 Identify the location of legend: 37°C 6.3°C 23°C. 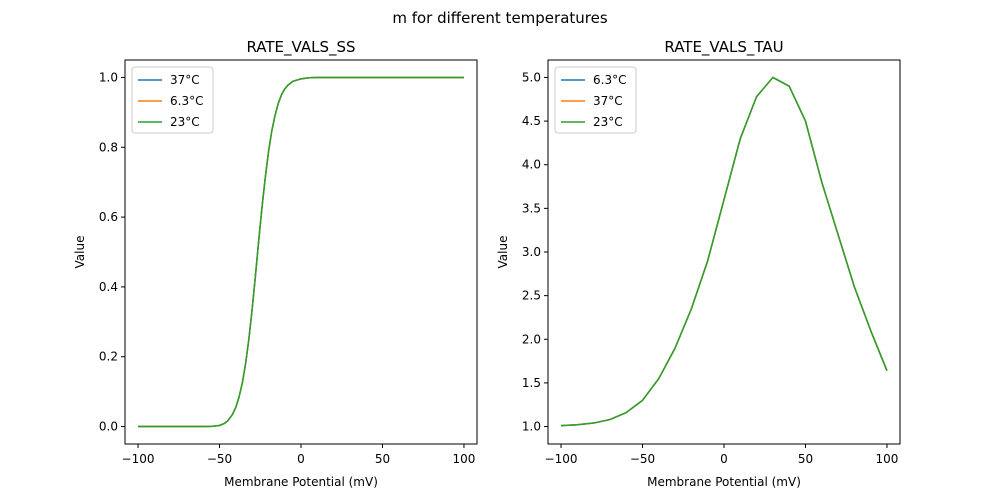
(172, 100).